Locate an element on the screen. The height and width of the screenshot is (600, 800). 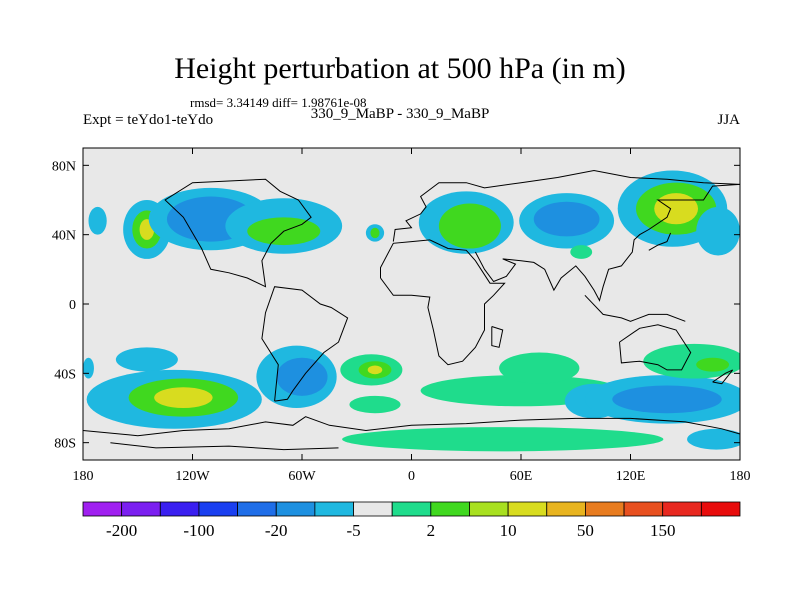
colorbar-label: 2 is located at coordinates (431, 530).